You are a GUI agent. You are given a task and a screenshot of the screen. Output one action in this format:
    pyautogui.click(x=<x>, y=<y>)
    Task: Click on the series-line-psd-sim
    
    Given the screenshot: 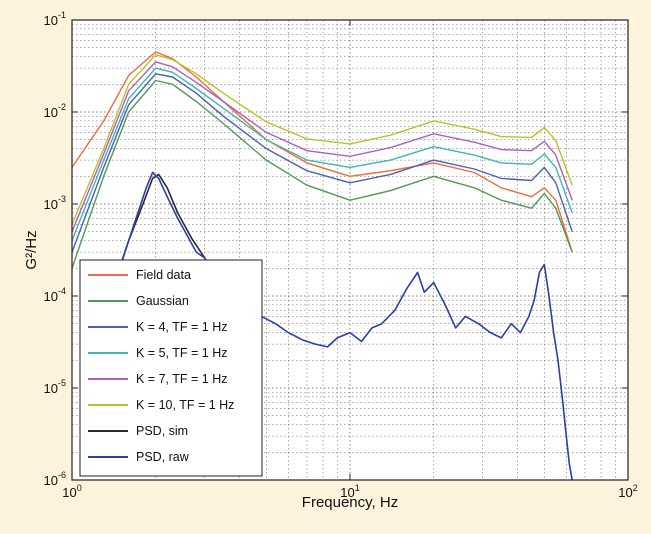 What is the action you would take?
    pyautogui.click(x=167, y=231)
    